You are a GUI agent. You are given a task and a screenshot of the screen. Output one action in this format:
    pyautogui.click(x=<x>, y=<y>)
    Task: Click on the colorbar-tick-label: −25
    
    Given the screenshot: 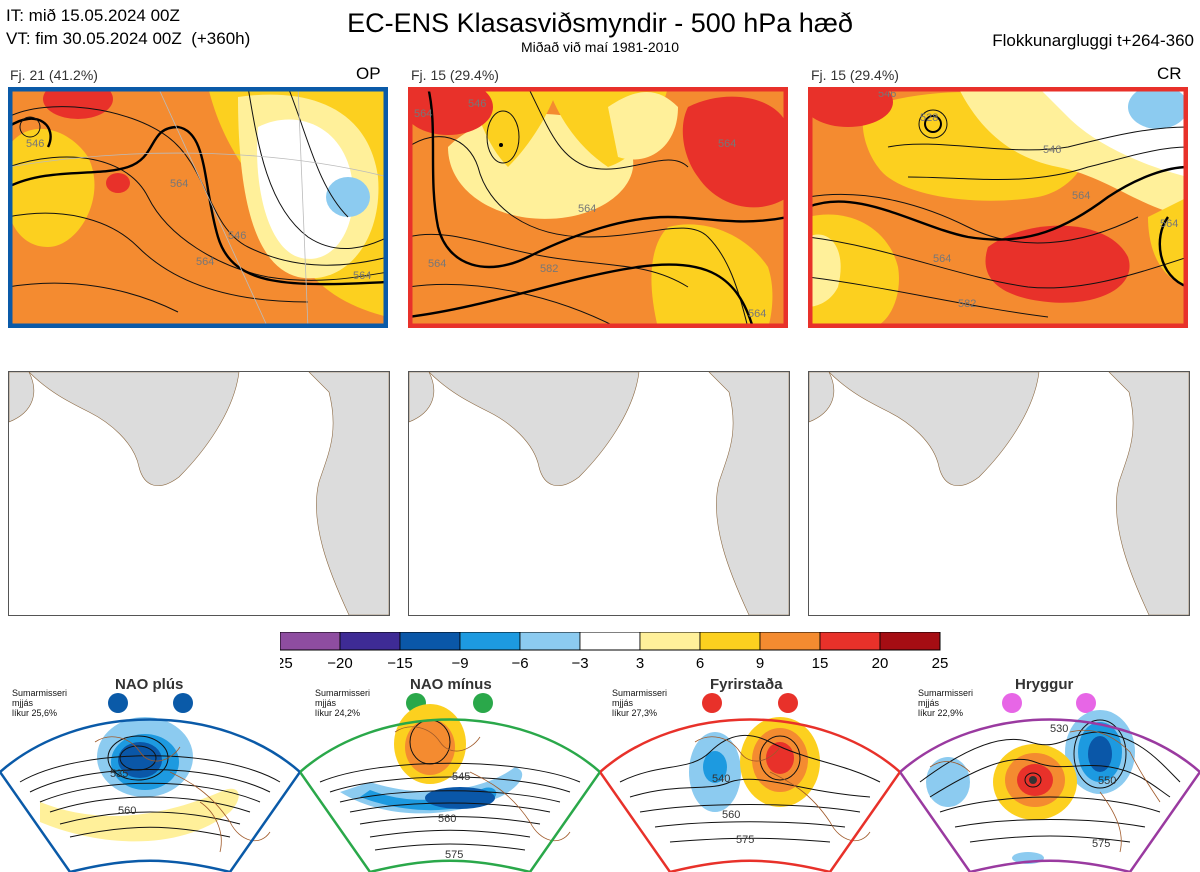 What is the action you would take?
    pyautogui.click(x=286, y=663)
    